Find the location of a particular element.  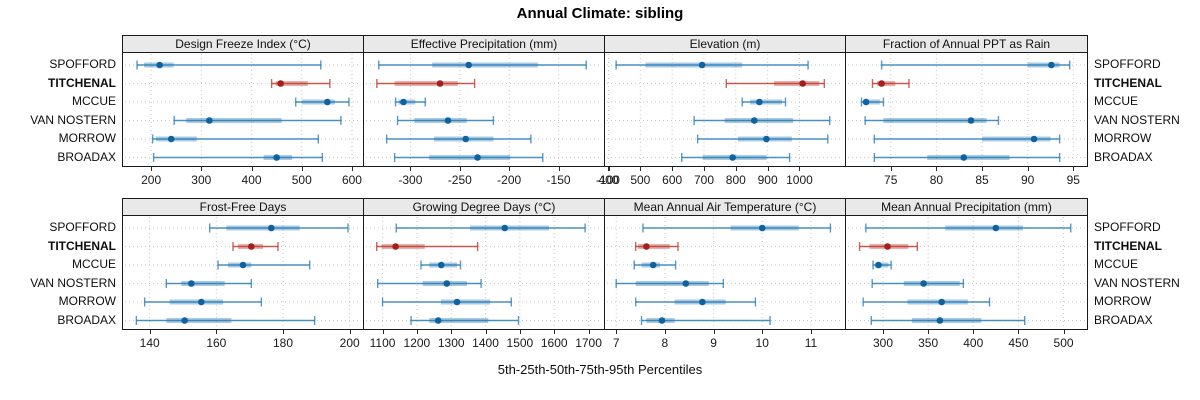

x-axis-tick-label: 700 is located at coordinates (703, 180).